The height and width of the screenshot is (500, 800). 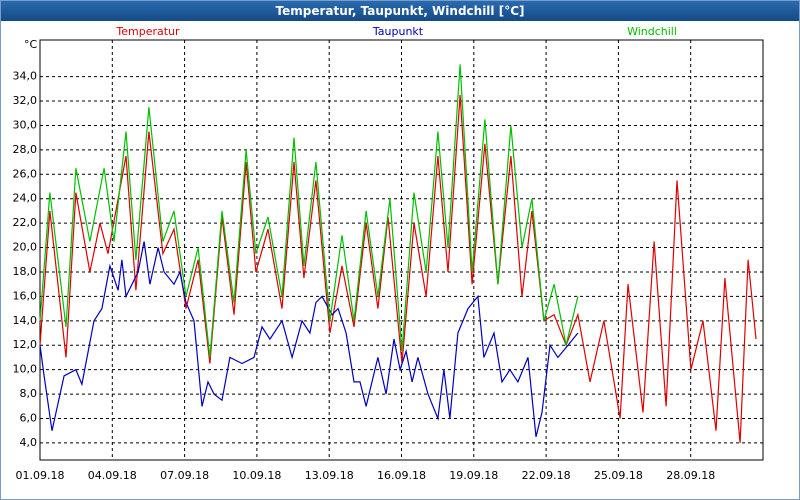 I want to click on x-tick-label: 13.09.18, so click(x=329, y=475).